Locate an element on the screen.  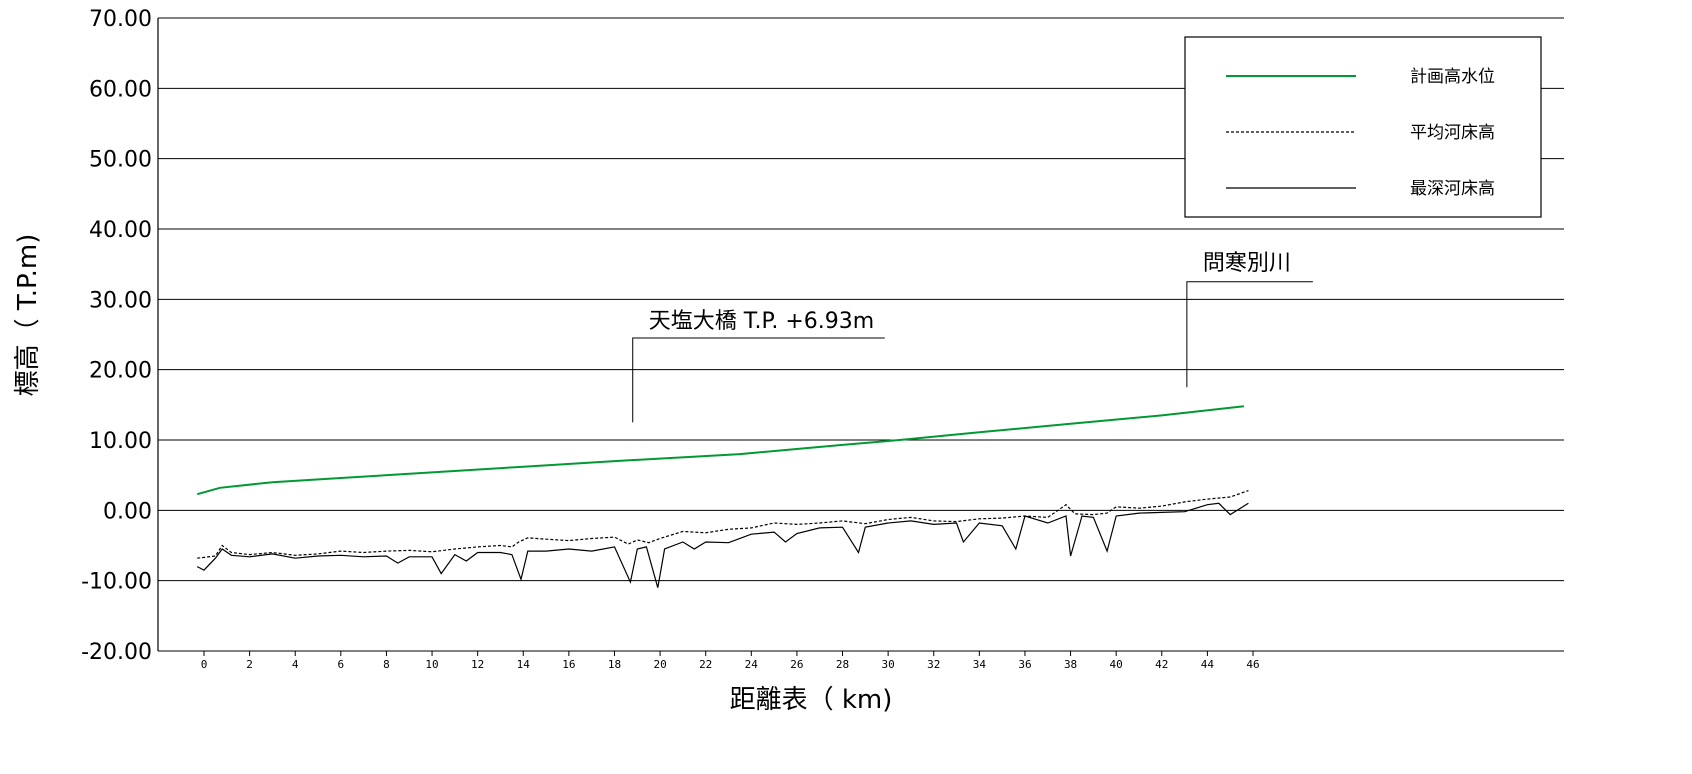
y-tick-label: 40.00 is located at coordinates (120, 230).